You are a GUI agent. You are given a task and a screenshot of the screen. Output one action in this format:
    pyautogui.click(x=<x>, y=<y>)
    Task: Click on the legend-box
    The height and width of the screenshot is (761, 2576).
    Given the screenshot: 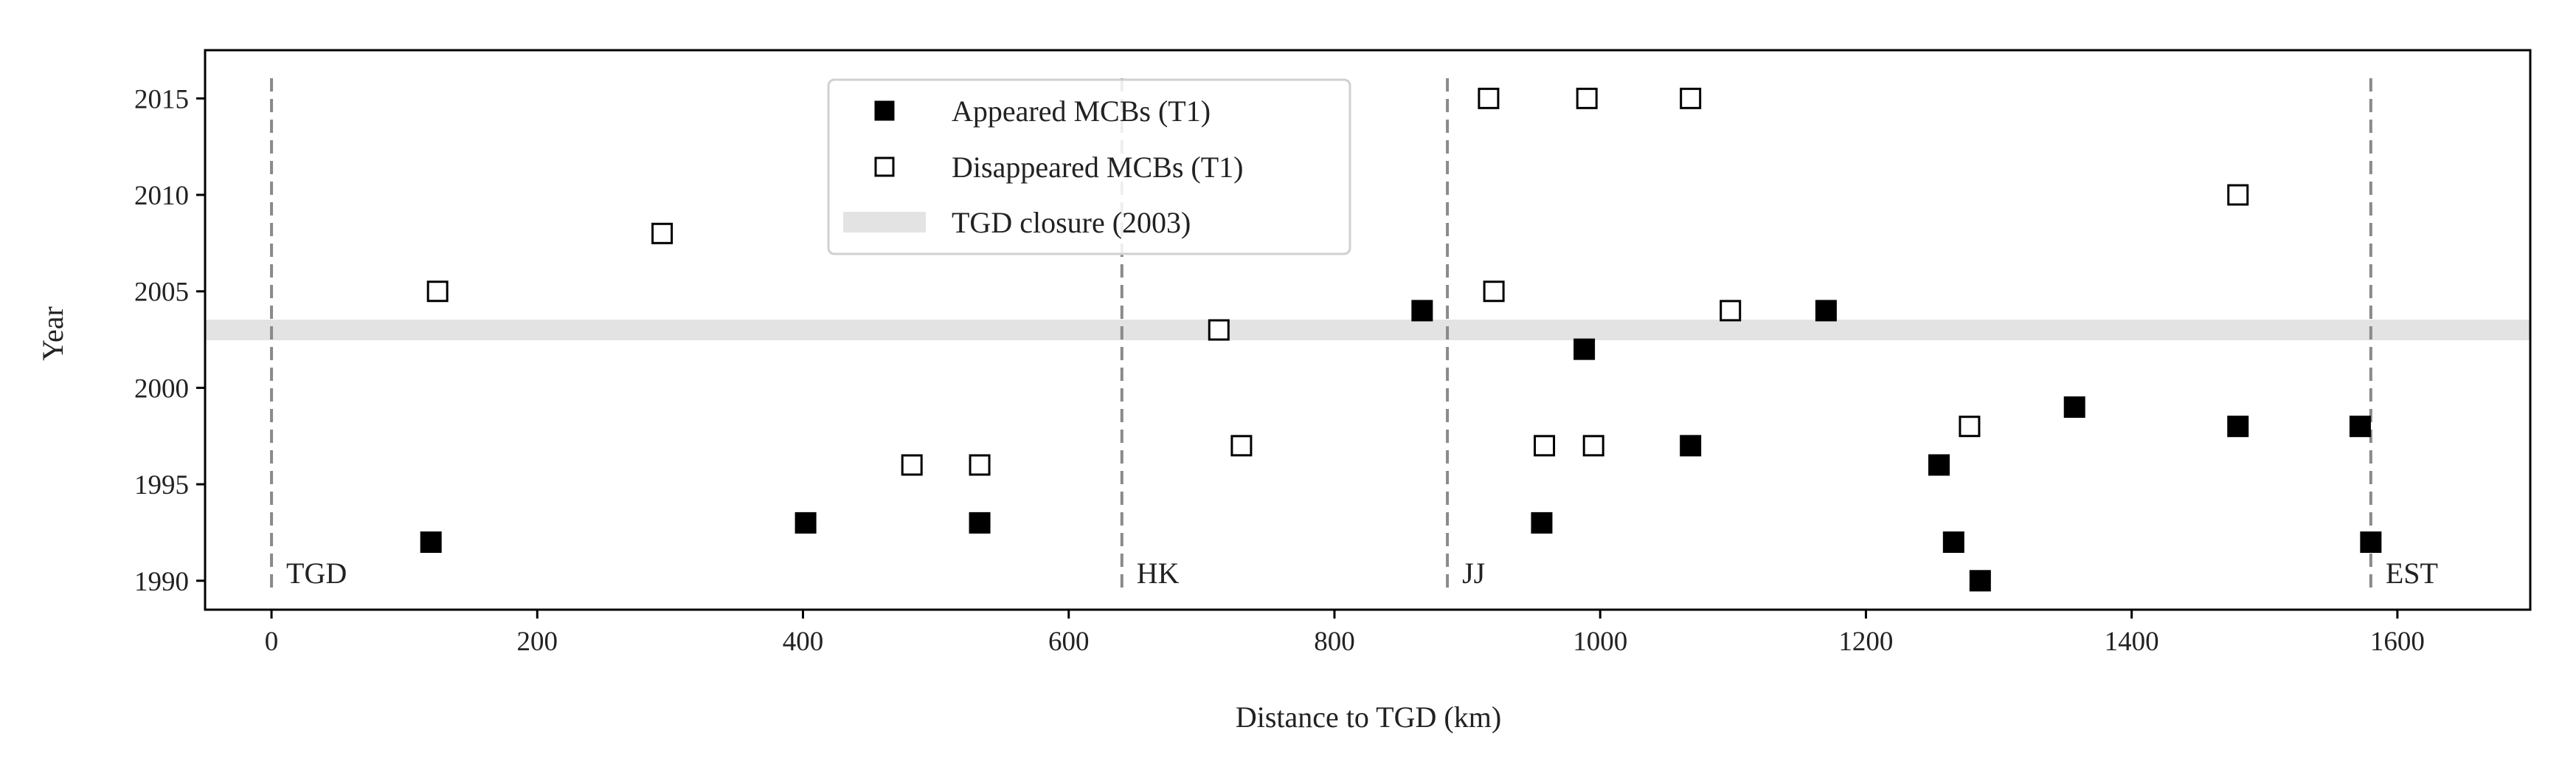 What is the action you would take?
    pyautogui.click(x=1089, y=166)
    